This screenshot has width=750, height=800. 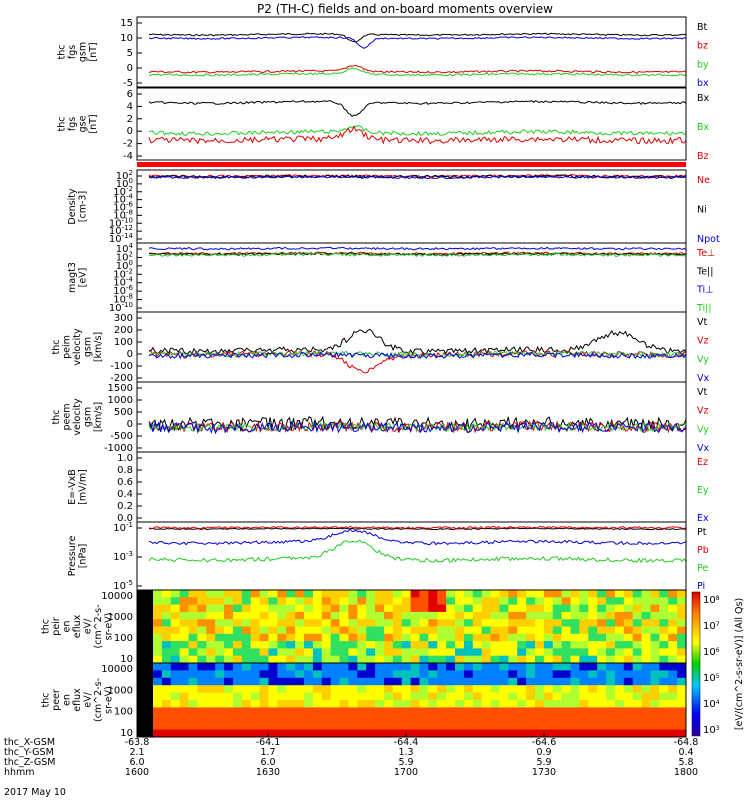 I want to click on legend-density-1: Ni, so click(x=702, y=210).